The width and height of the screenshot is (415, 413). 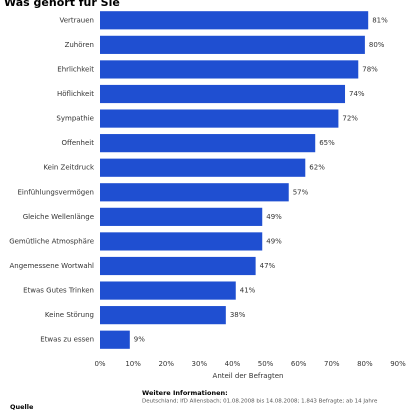 I want to click on value-label: 41%, so click(x=248, y=291).